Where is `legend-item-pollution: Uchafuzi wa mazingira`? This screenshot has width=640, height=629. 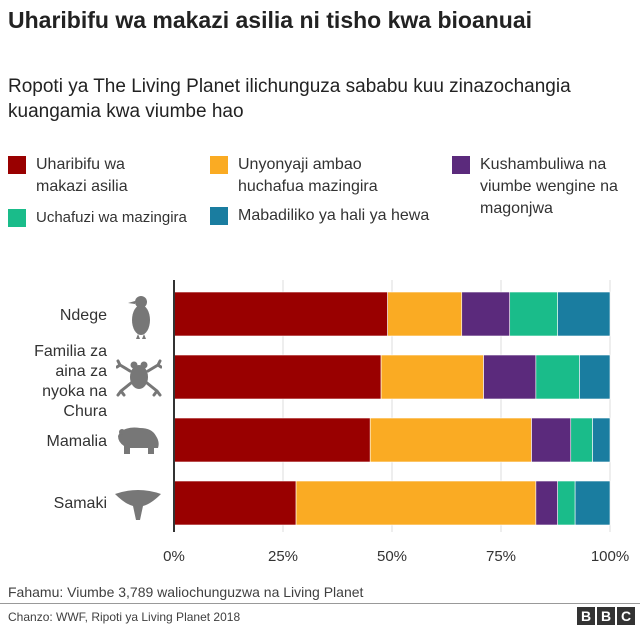 legend-item-pollution: Uchafuzi wa mazingira is located at coordinates (108, 218).